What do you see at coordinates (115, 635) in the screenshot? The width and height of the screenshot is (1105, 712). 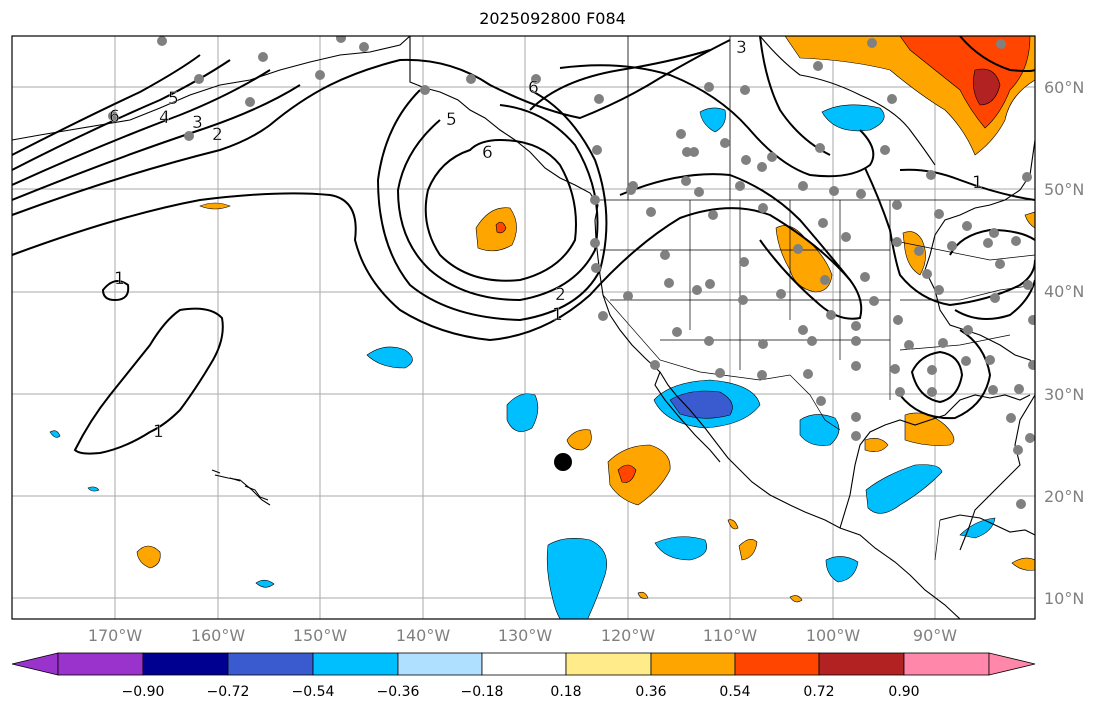 I see `lon-label: 170°W` at bounding box center [115, 635].